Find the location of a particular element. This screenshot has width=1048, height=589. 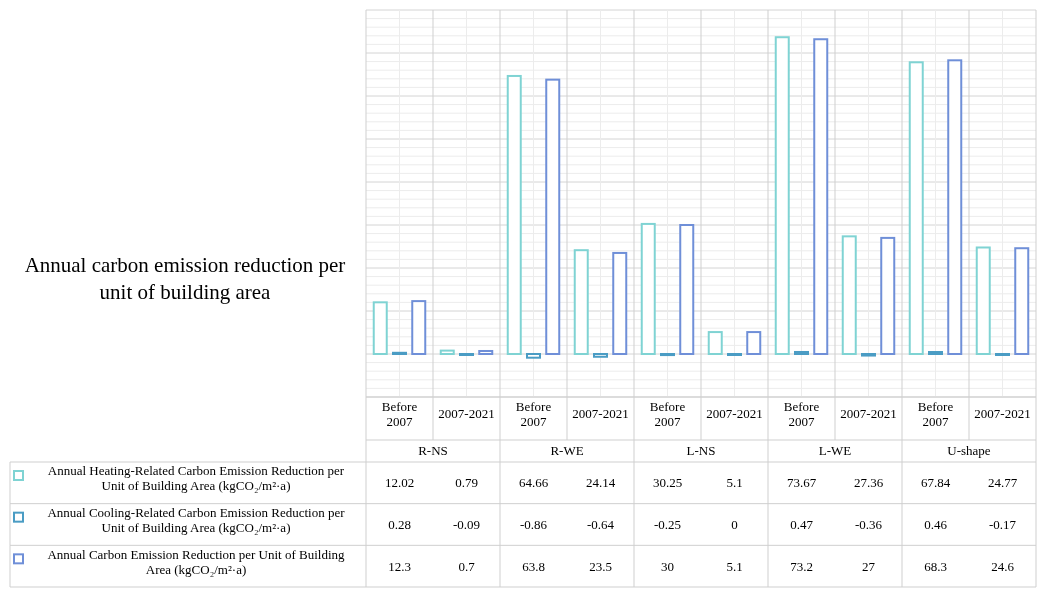

data-label: 68.3 is located at coordinates (935, 566).